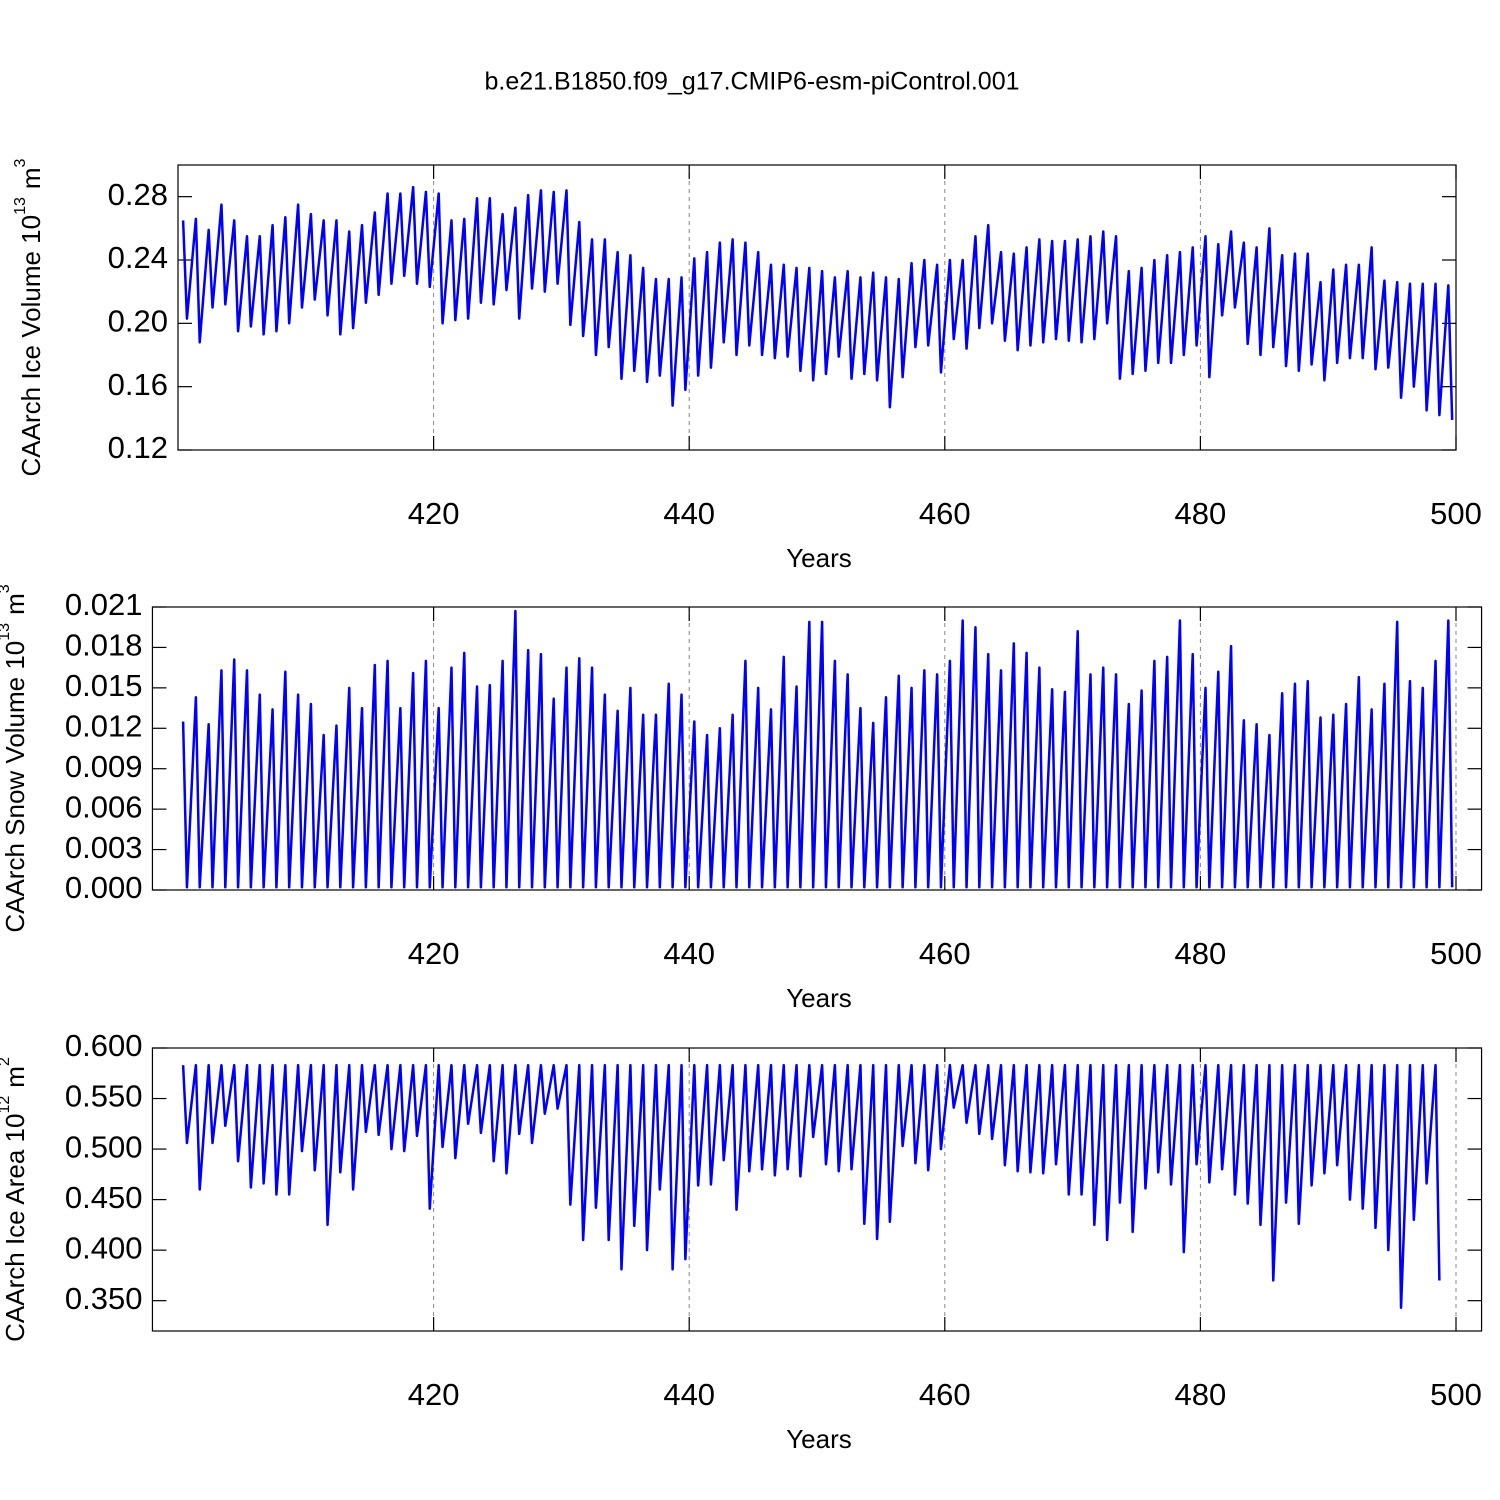 This screenshot has height=1500, width=1500. I want to click on y-tick-label: 0.20, so click(138, 321).